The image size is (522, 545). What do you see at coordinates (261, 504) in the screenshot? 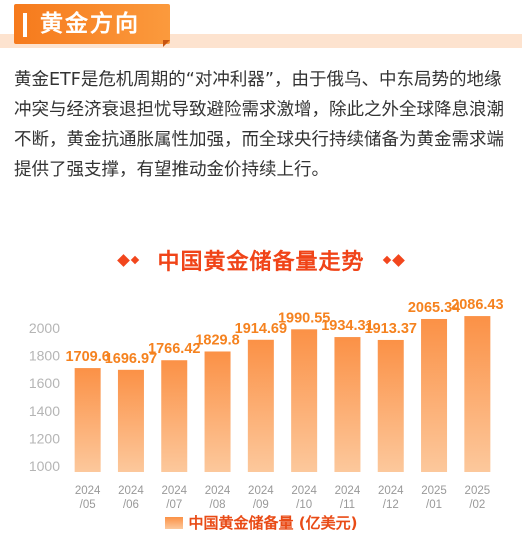
I see `x-tick-label: /09` at bounding box center [261, 504].